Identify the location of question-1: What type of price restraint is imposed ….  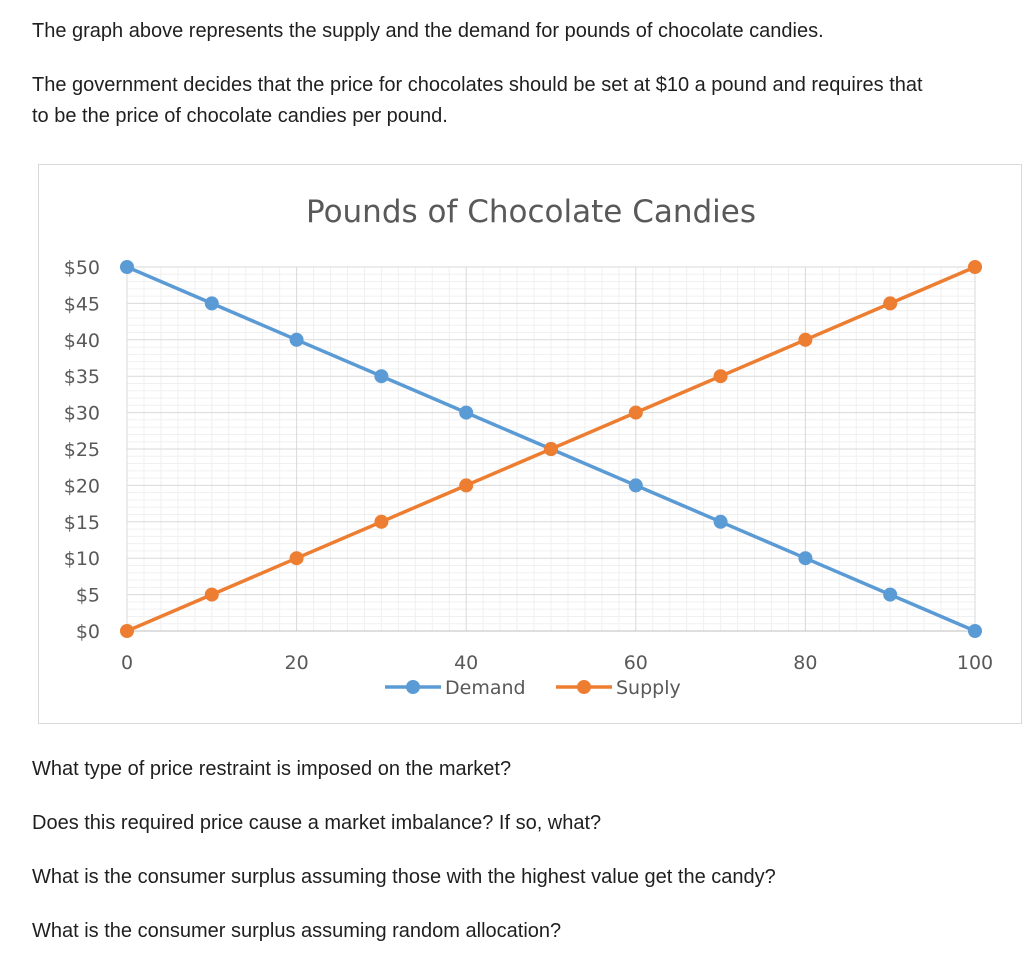
(272, 769).